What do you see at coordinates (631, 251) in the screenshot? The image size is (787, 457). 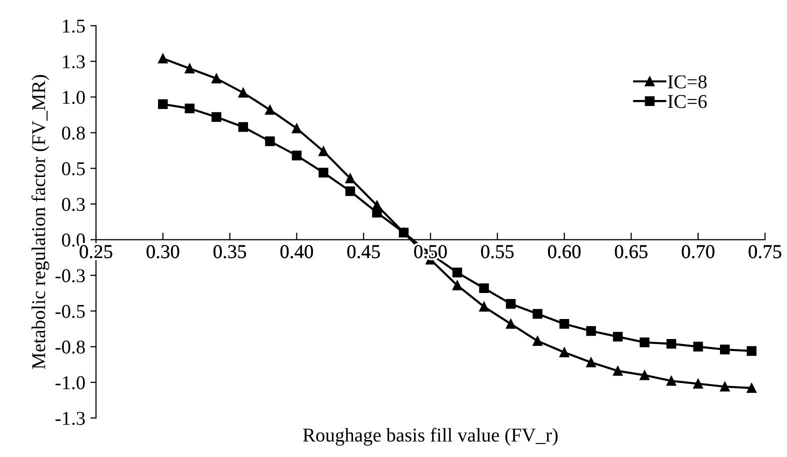 I see `x-tick-label: 0.65` at bounding box center [631, 251].